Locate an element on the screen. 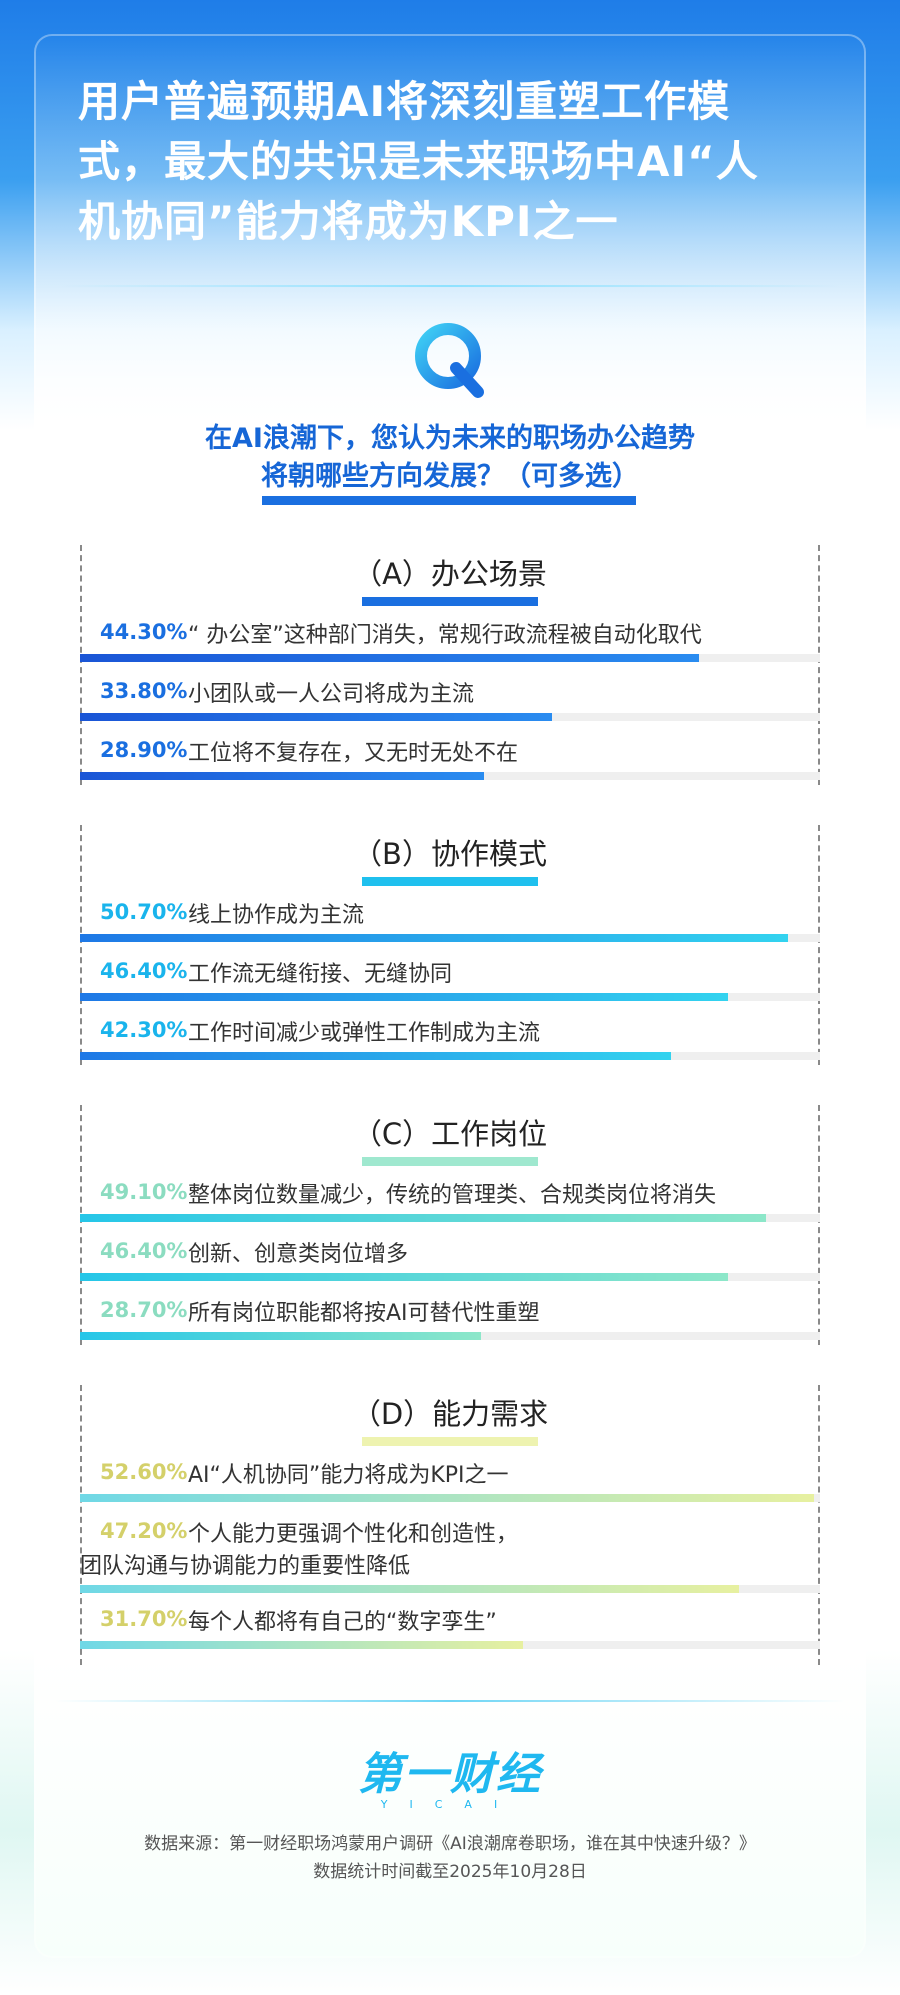 This screenshot has width=900, height=1995. bar-value-label: 44.30% is located at coordinates (144, 632).